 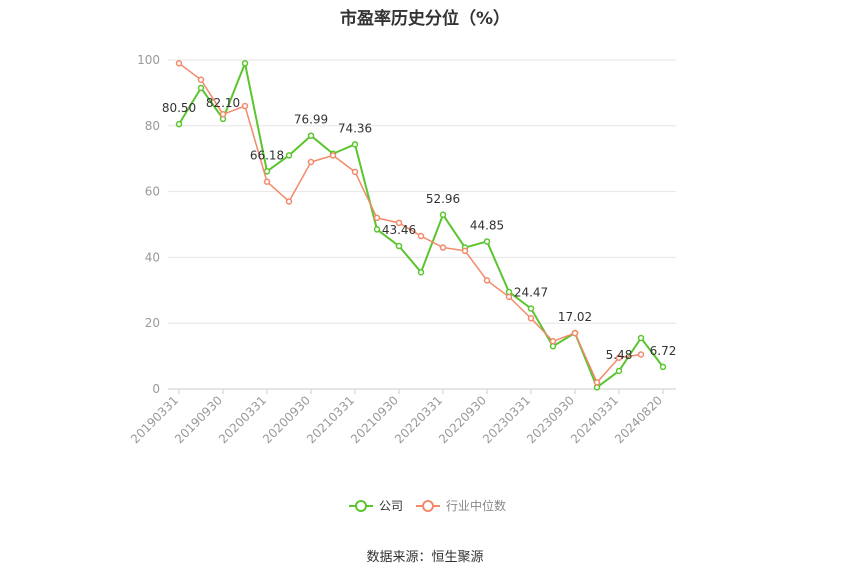 I want to click on legend-item-industry: 行业中位数, so click(x=476, y=505).